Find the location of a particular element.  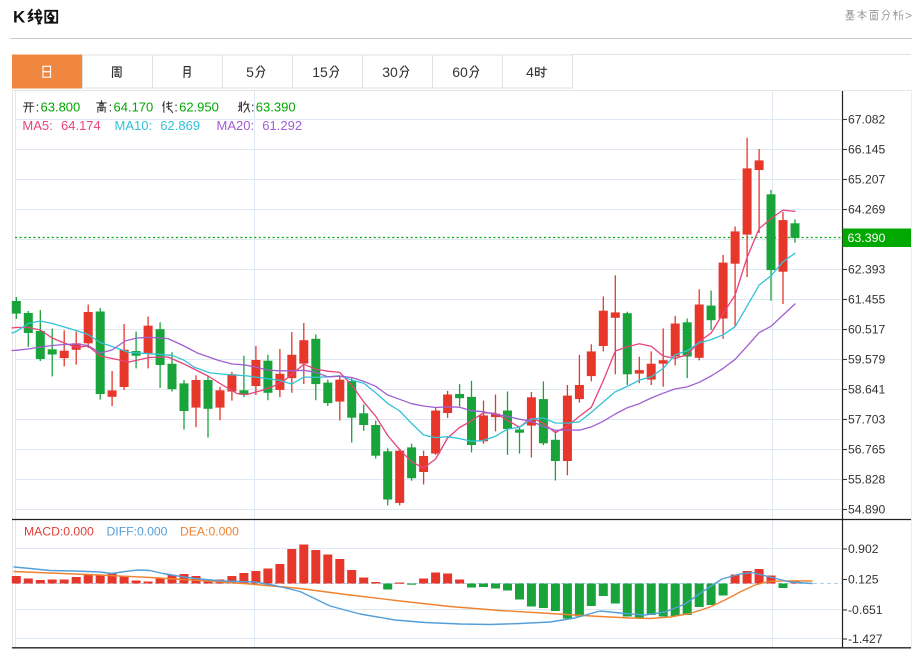

svg-text: 5 is located at coordinates (250, 72).